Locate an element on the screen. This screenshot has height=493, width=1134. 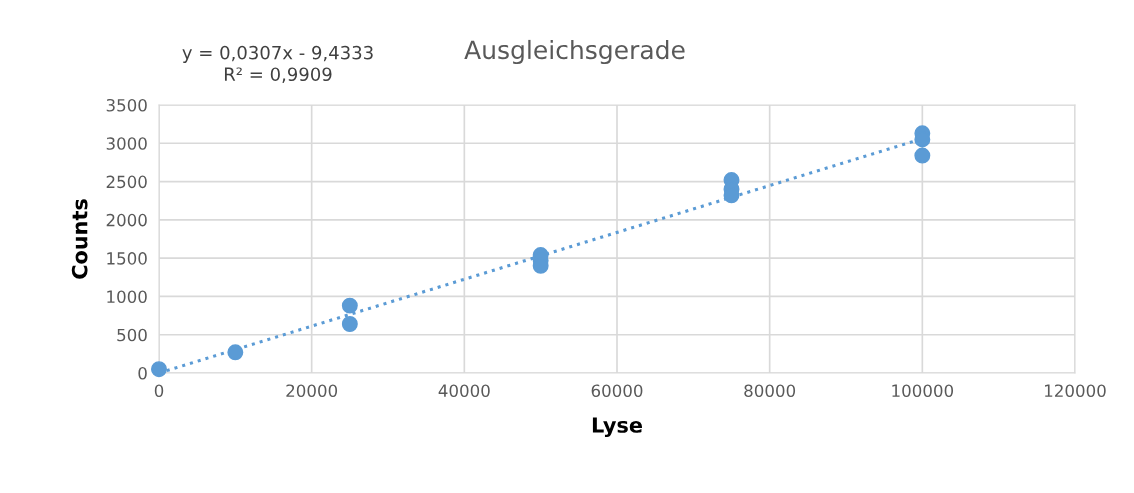
y-tick-label: 2500 is located at coordinates (126, 182).